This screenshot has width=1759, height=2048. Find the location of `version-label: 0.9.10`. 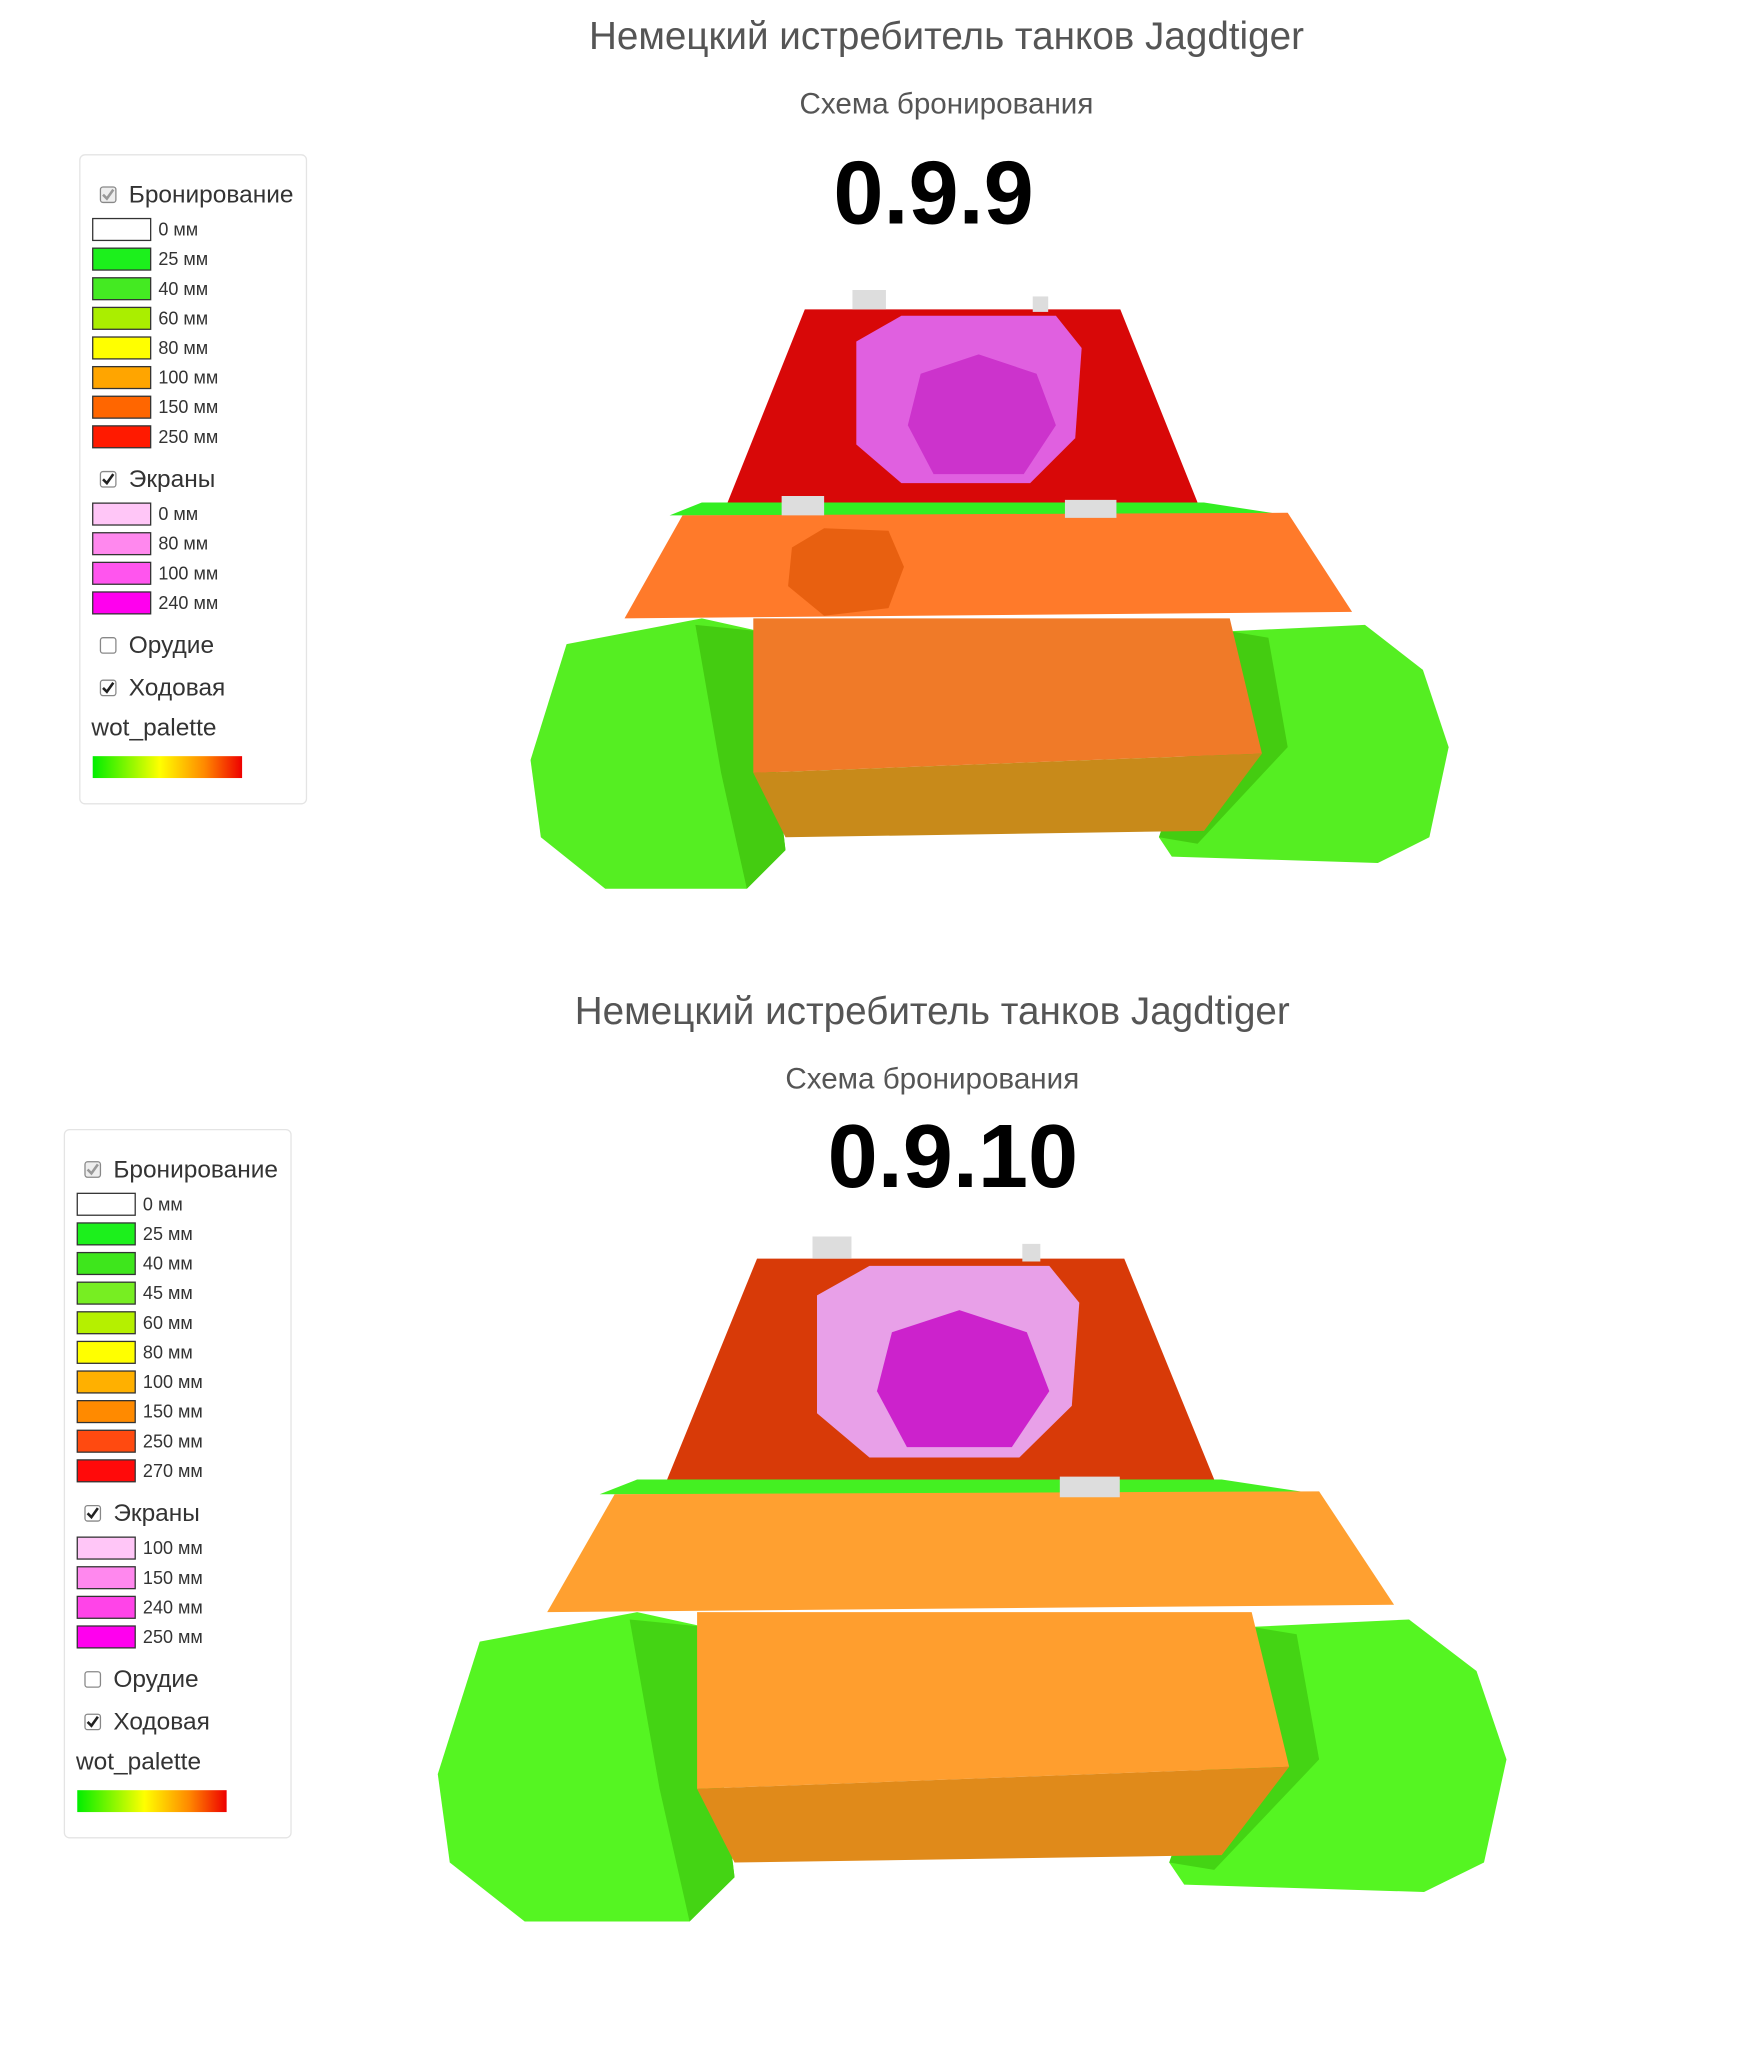

version-label: 0.9.10 is located at coordinates (953, 1156).